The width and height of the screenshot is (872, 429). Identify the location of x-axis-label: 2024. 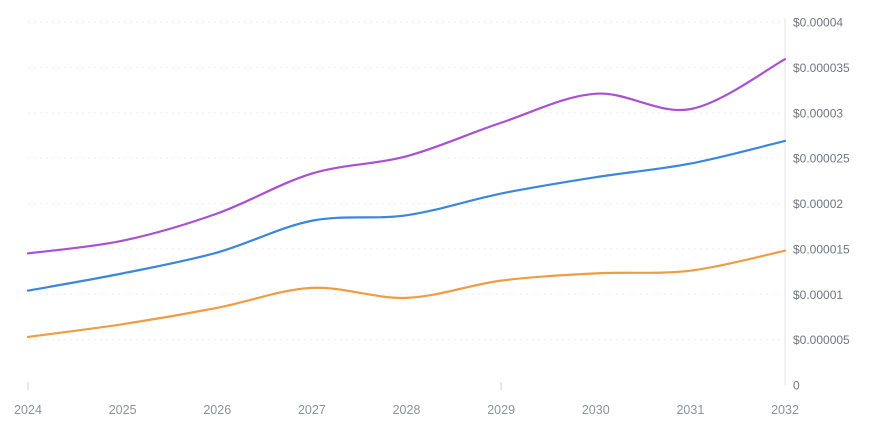
(28, 410).